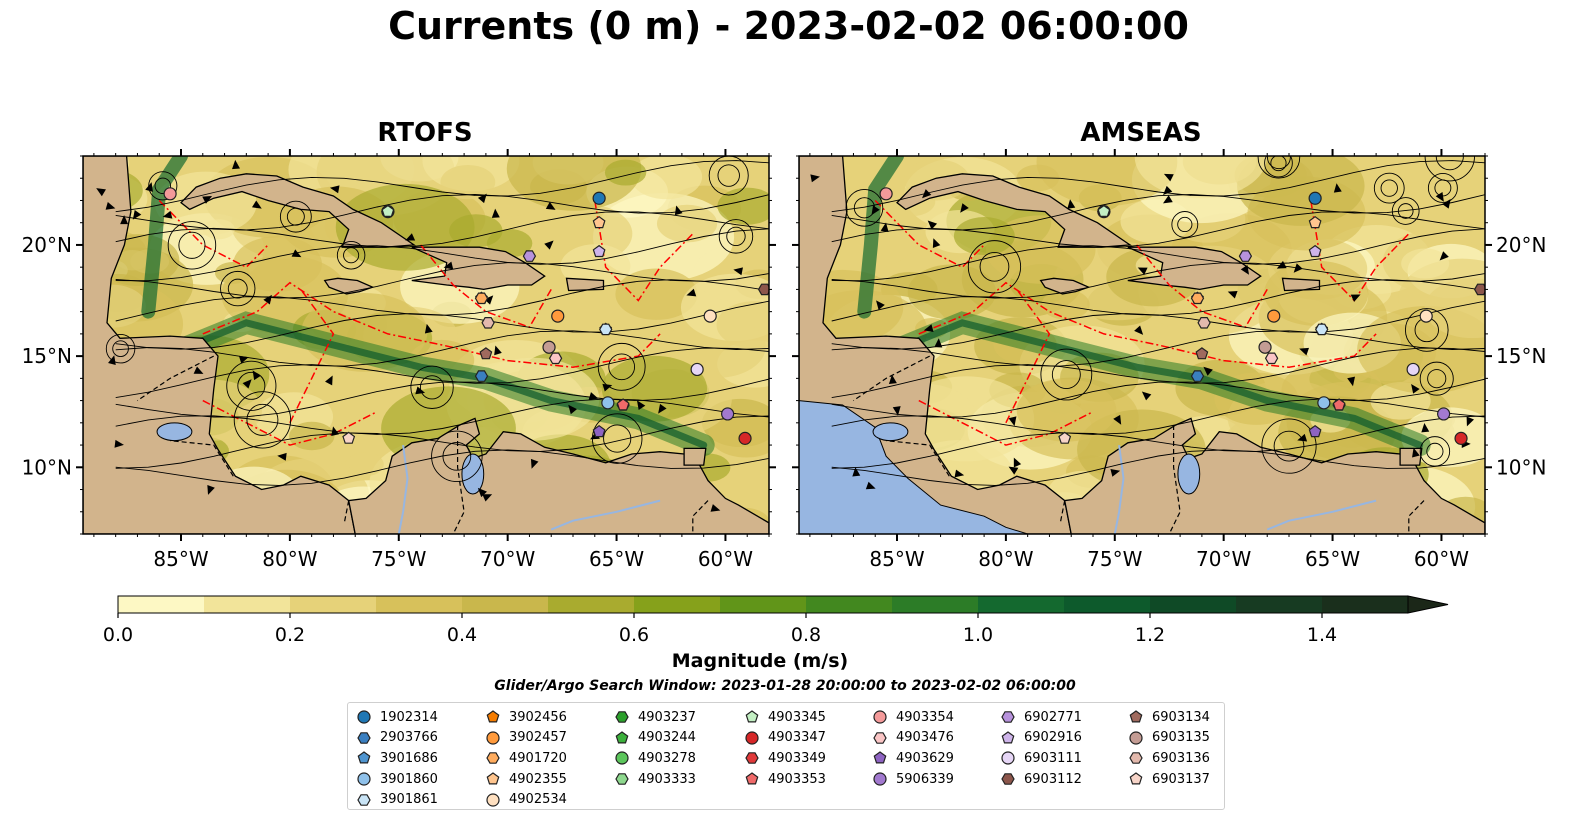  Describe the element at coordinates (397, 799) in the screenshot. I see `legend-item-3901861: 3901861` at that location.